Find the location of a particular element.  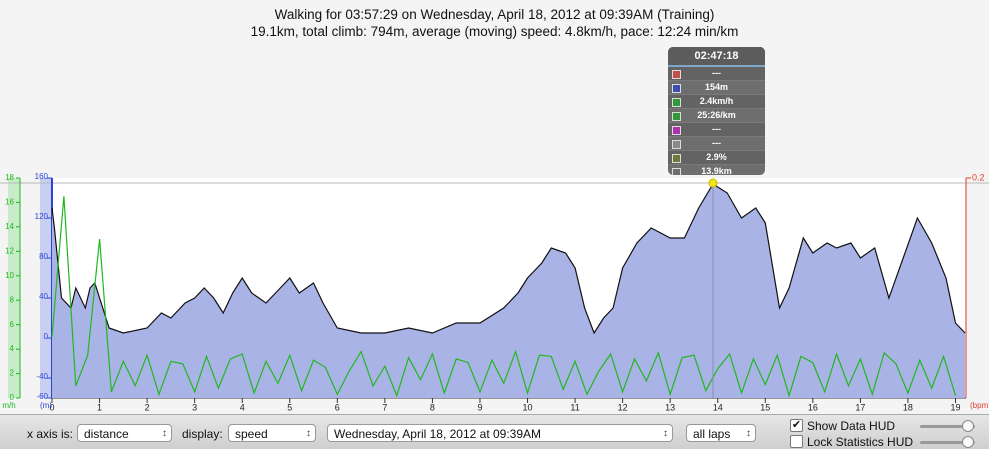

x-tick-label: 17 is located at coordinates (860, 407).